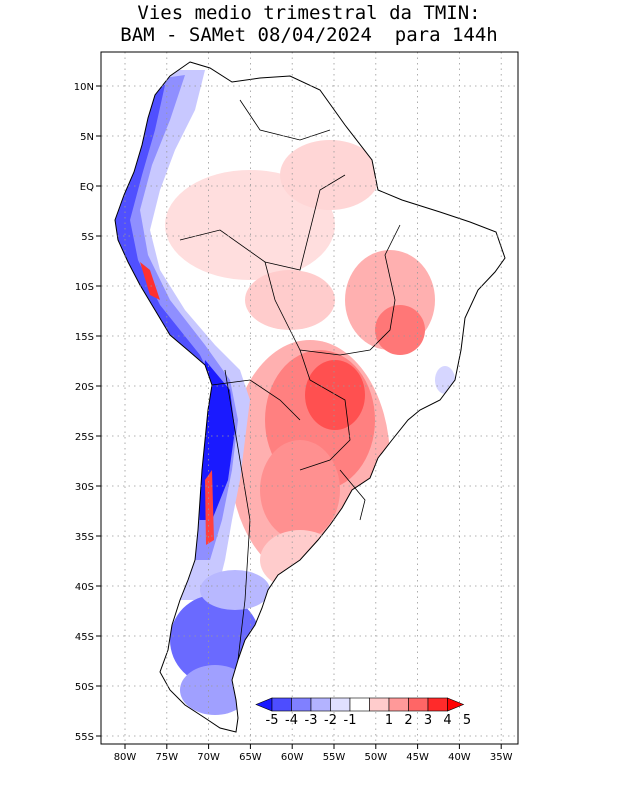 This screenshot has width=618, height=800. What do you see at coordinates (313, 753) in the screenshot?
I see `lon-axis: 80W 75W 70W 65W 60W 55W 50W 45W 40W 35W` at bounding box center [313, 753].